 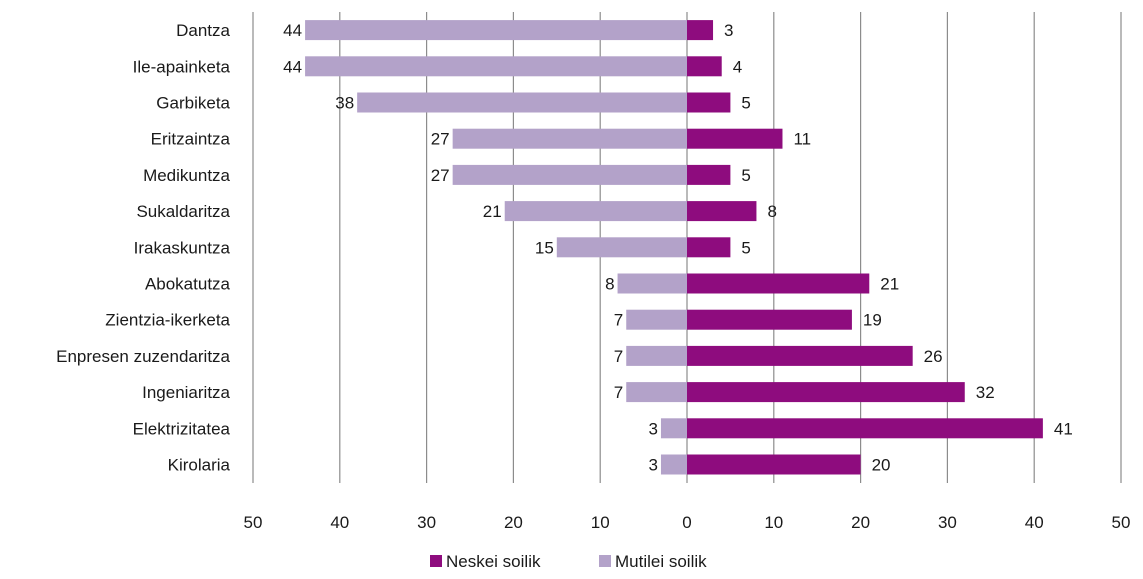 What do you see at coordinates (737, 66) in the screenshot?
I see `data-label-neskei-soilik: 4` at bounding box center [737, 66].